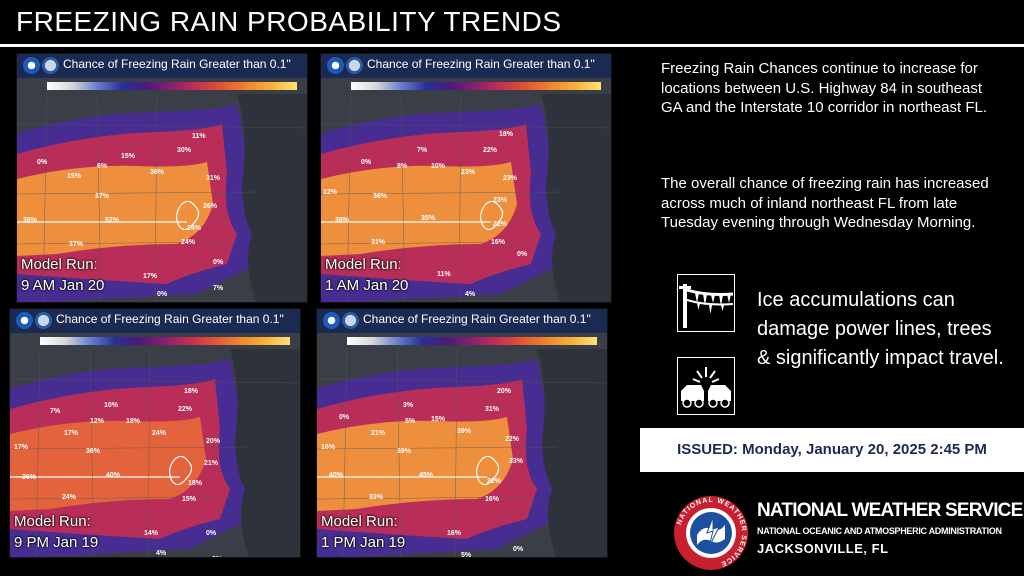 The width and height of the screenshot is (1024, 576). I want to click on car-crash-icon, so click(706, 386).